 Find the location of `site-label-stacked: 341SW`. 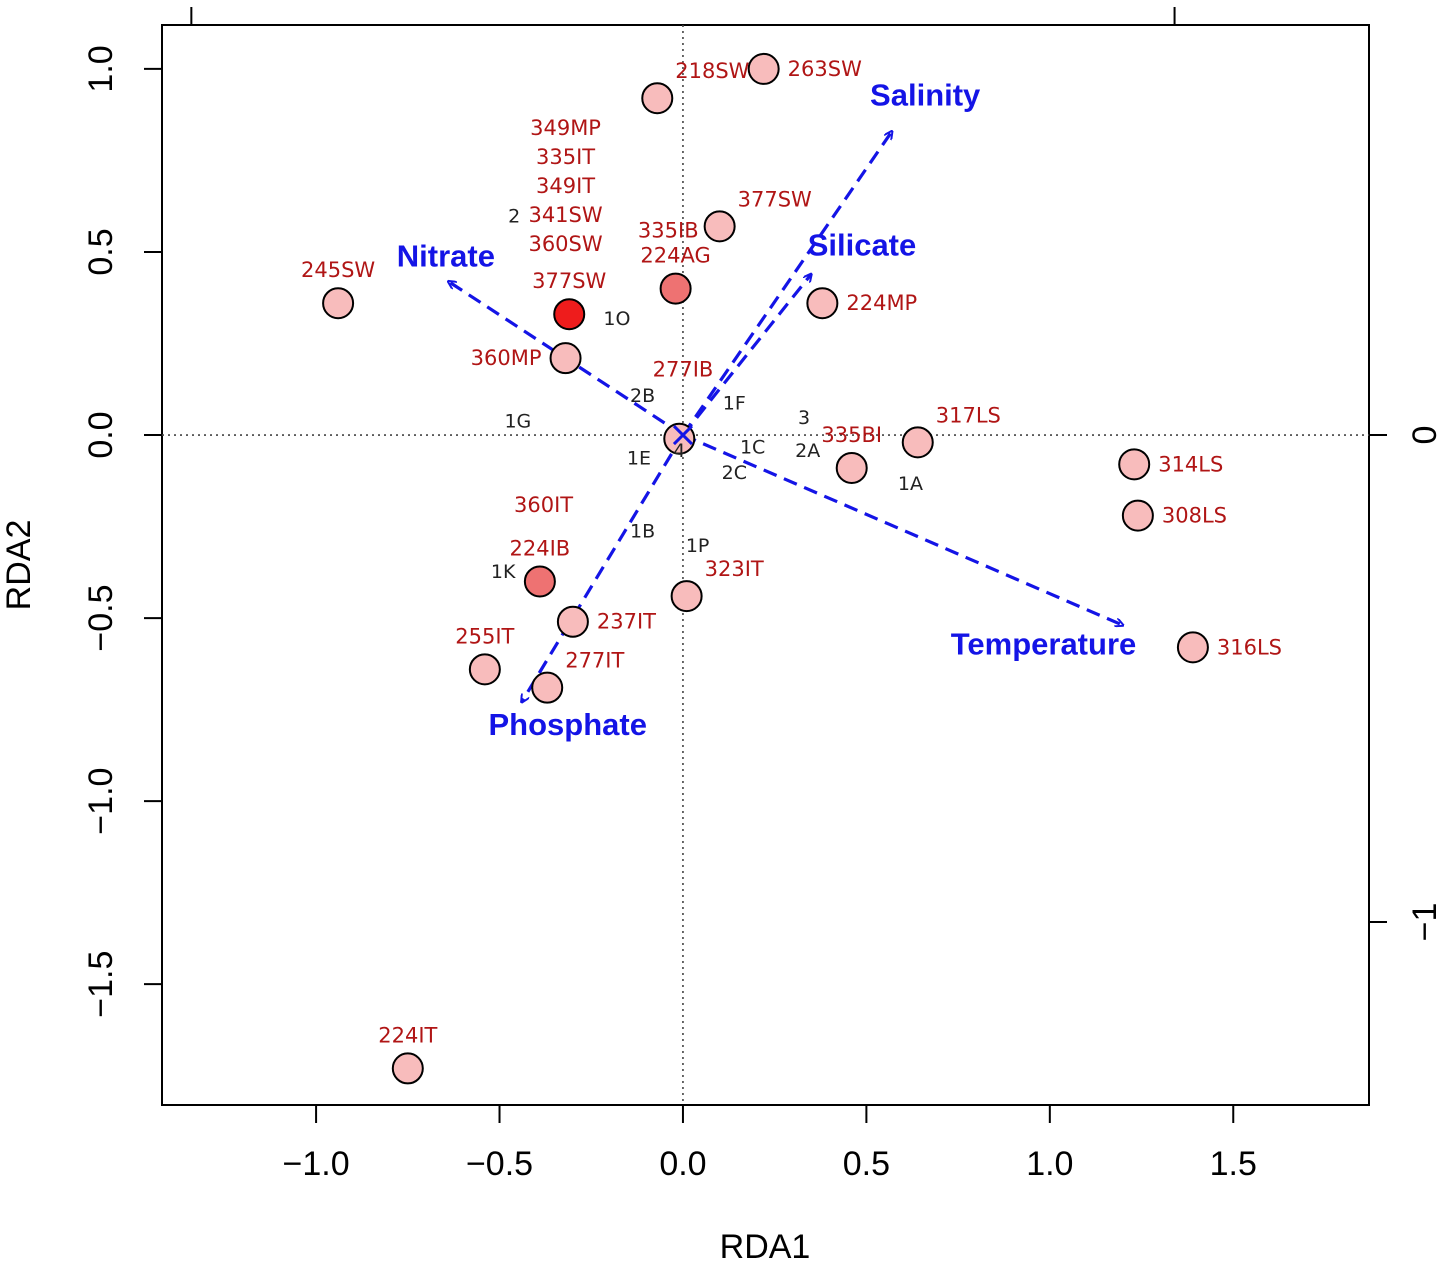

site-label-stacked: 341SW is located at coordinates (565, 215).